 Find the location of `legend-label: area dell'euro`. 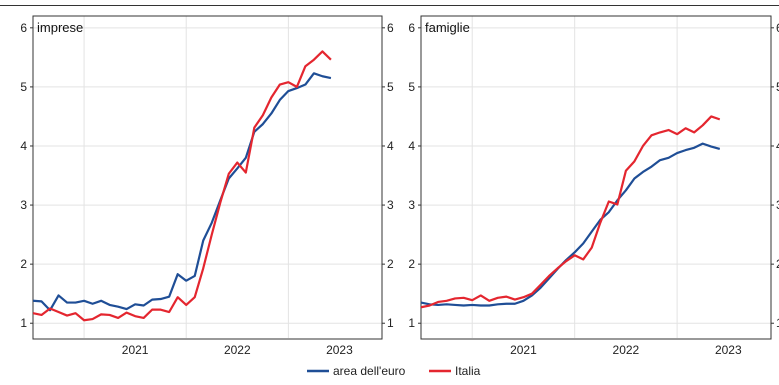

legend-label: area dell'euro is located at coordinates (369, 371).